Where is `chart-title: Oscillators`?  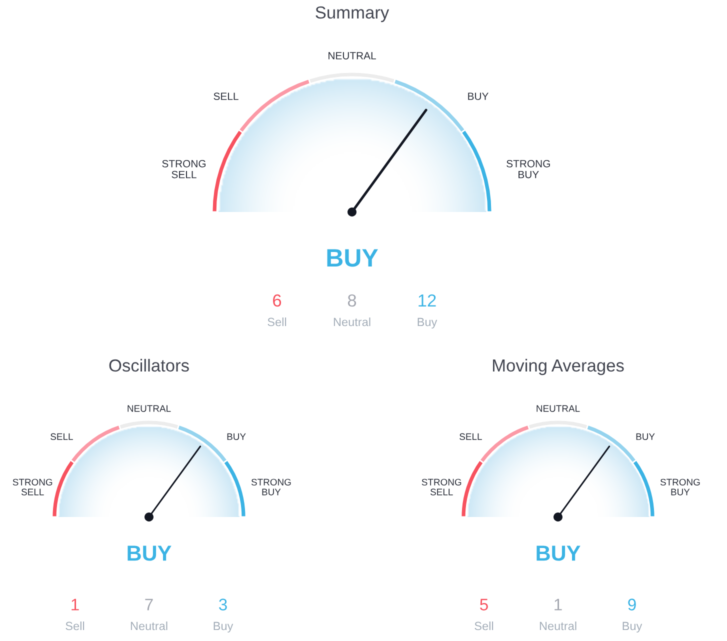
chart-title: Oscillators is located at coordinates (149, 365).